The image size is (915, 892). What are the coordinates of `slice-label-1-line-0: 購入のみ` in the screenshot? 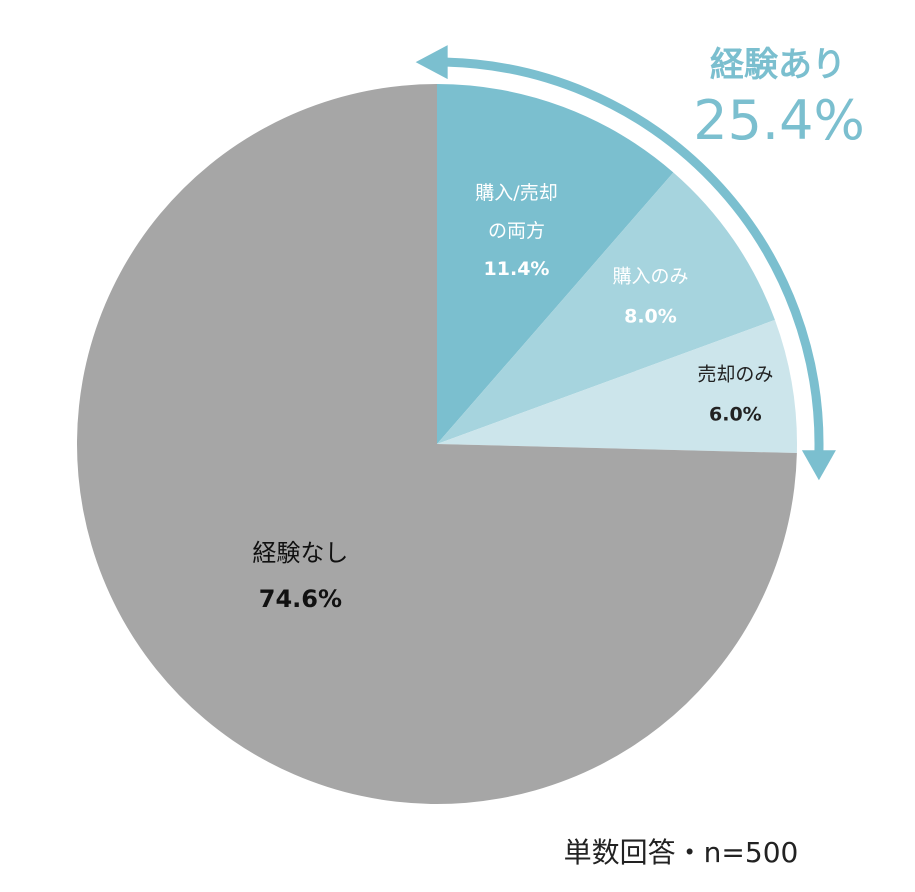 It's located at (650, 276).